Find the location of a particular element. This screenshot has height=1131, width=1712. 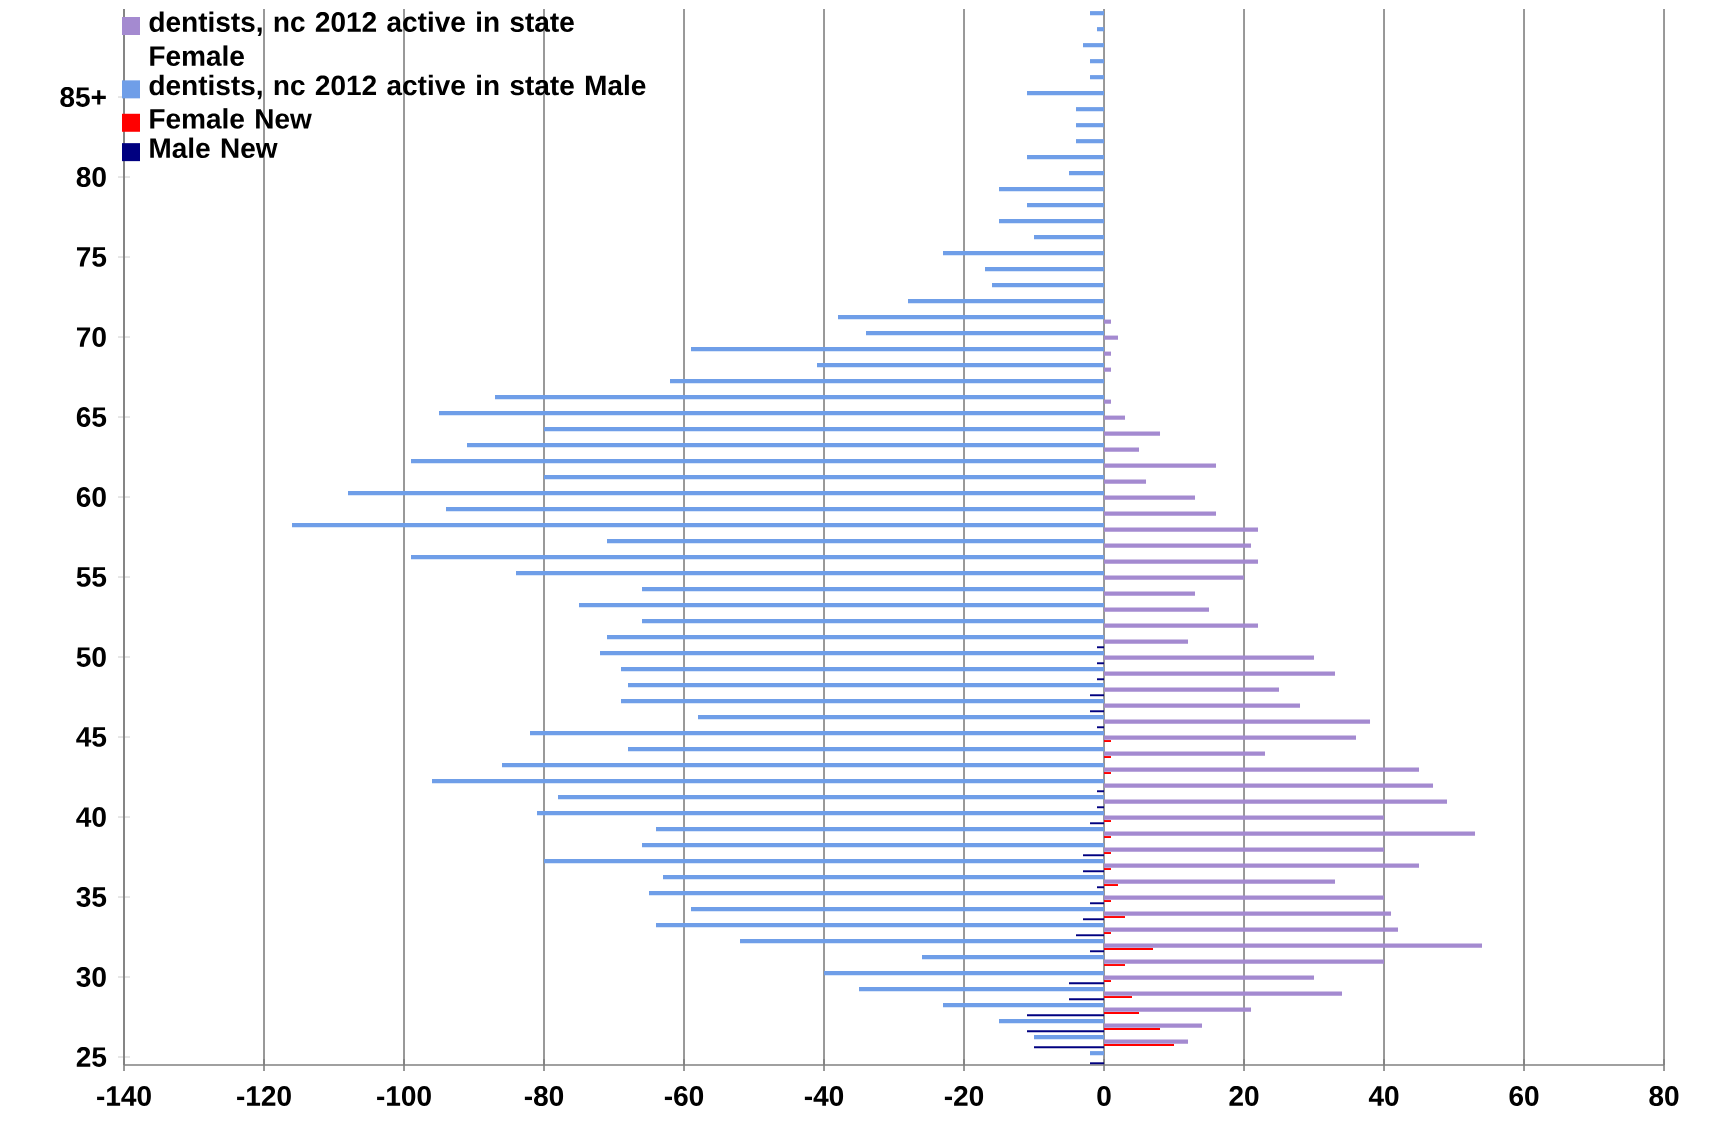

y-tick-label: 40 is located at coordinates (91, 817).